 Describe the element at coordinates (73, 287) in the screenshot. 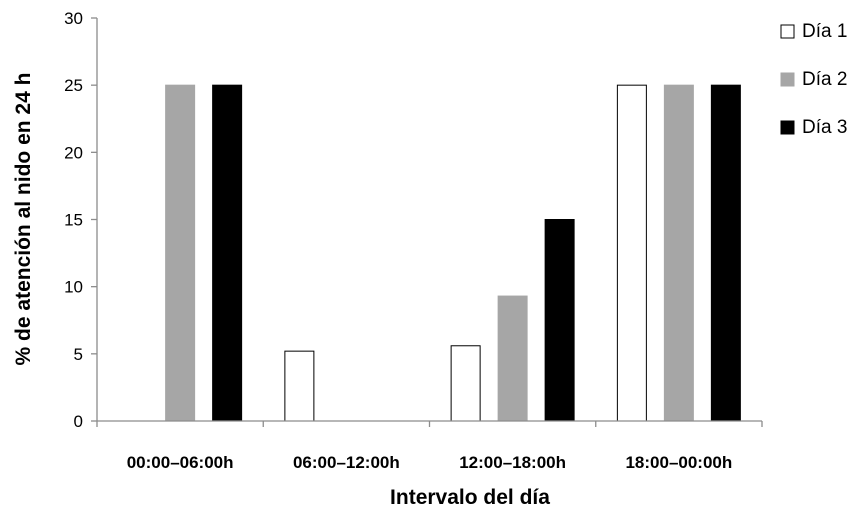

I see `y-tick-label: 10` at that location.